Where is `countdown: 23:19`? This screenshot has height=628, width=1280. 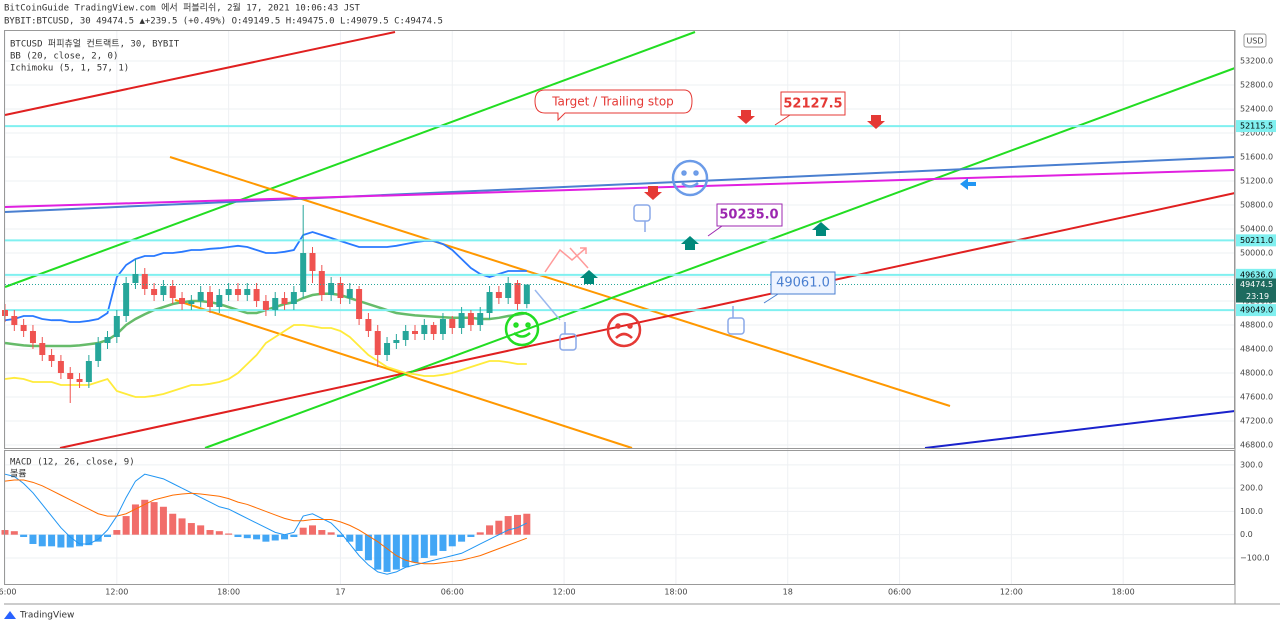 countdown: 23:19 is located at coordinates (1257, 296).